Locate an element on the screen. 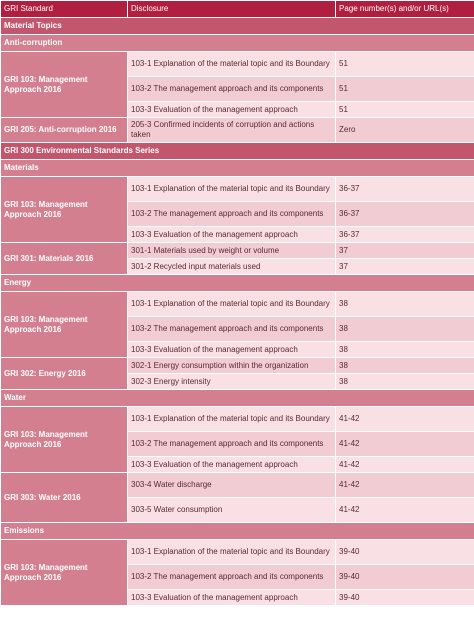 This screenshot has height=617, width=474. header-page-numbers: Page number(s) and/or URL(s) is located at coordinates (404, 9).